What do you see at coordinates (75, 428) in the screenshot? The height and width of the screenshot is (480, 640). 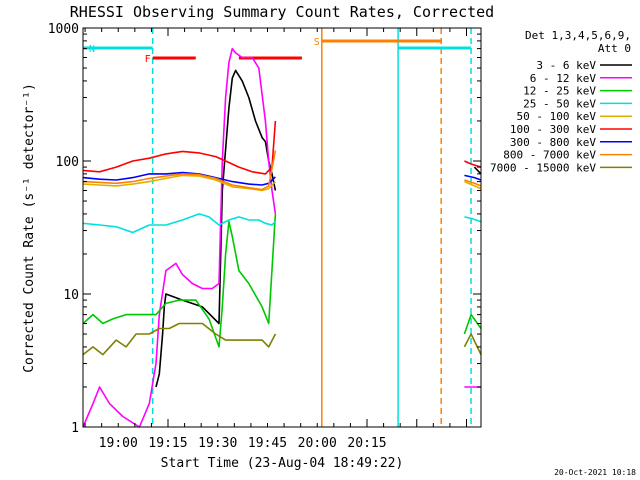 I see `y-tick-label: 1` at bounding box center [75, 428].